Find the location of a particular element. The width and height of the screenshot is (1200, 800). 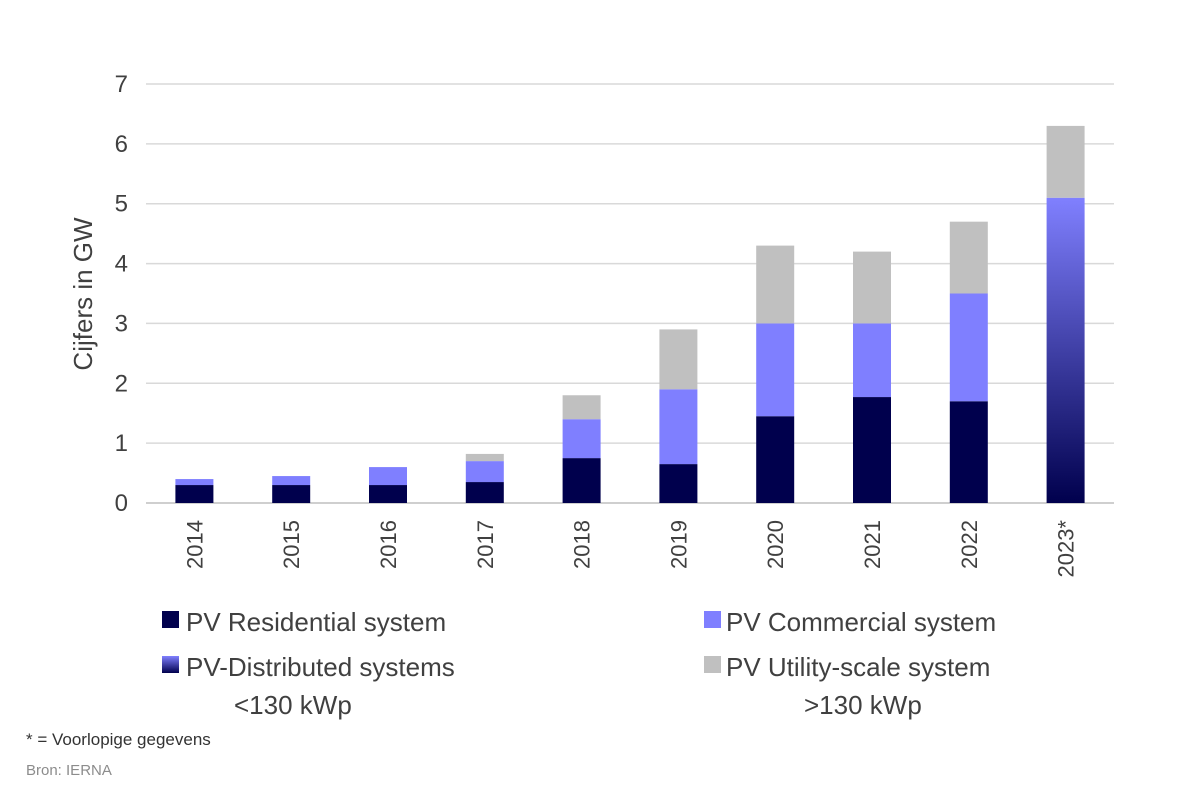

y-tick-label: 1 is located at coordinates (121, 443).